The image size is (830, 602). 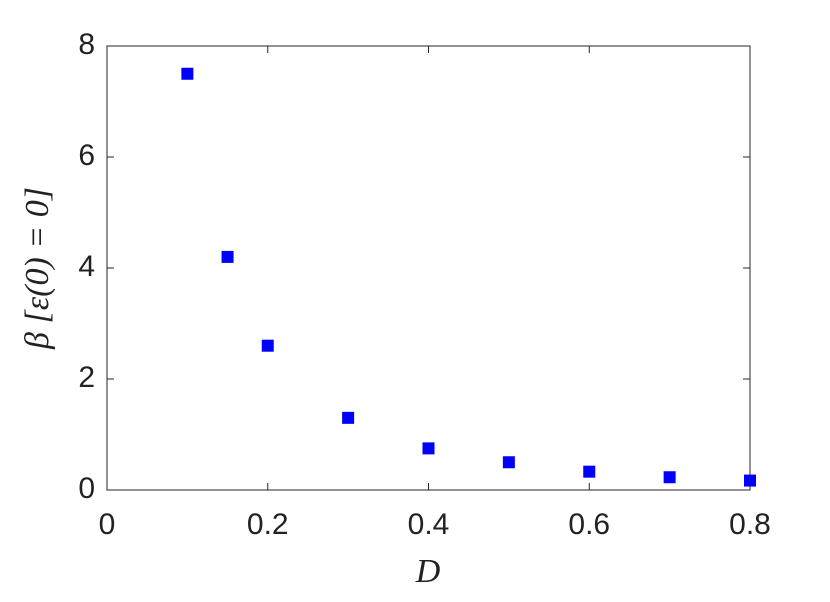 What do you see at coordinates (37, 268) in the screenshot?
I see `y-axis-label: β [ε(0) = 0]` at bounding box center [37, 268].